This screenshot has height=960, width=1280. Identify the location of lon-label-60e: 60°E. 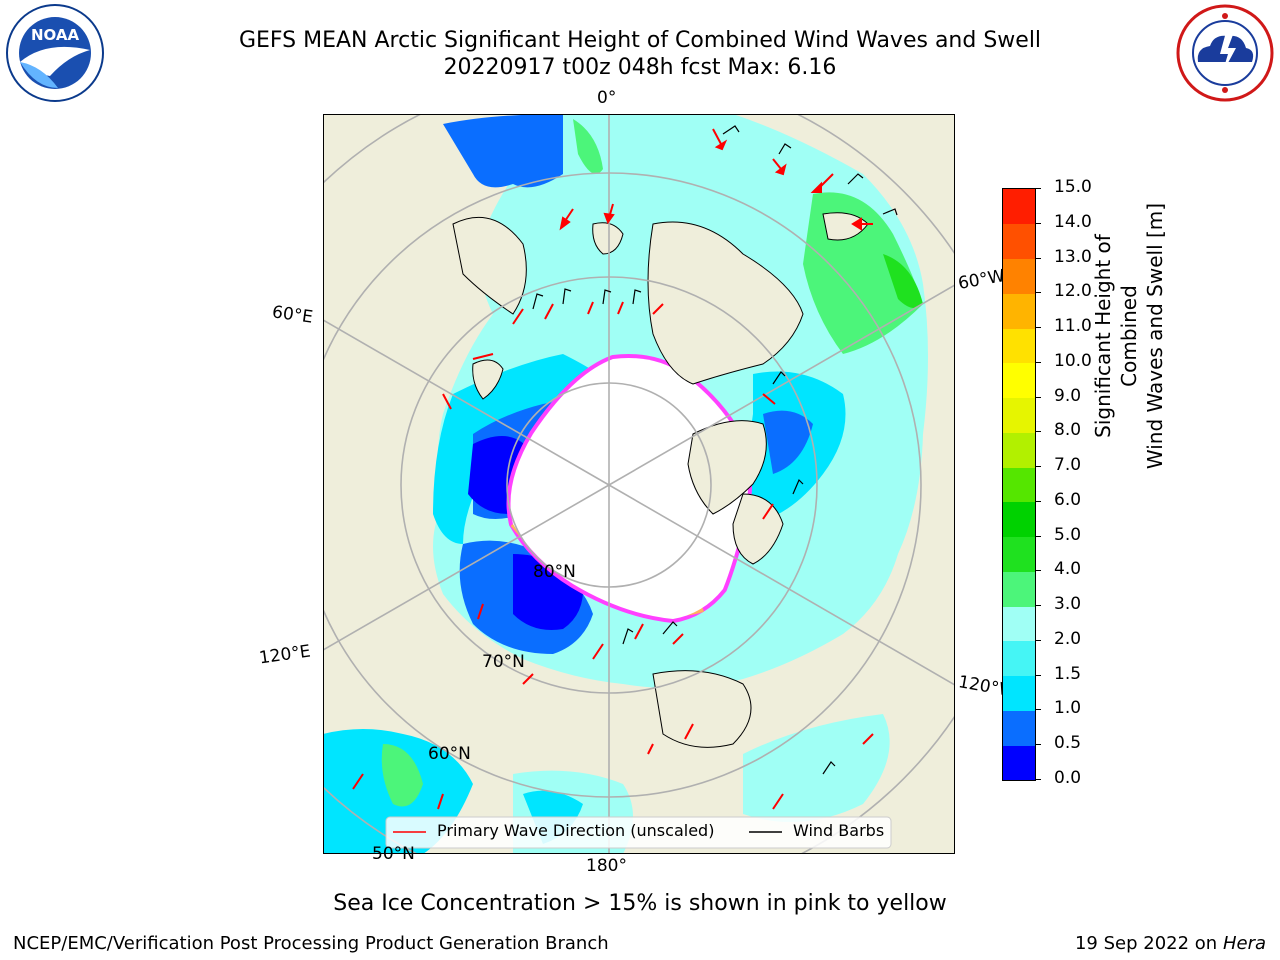
(292, 315).